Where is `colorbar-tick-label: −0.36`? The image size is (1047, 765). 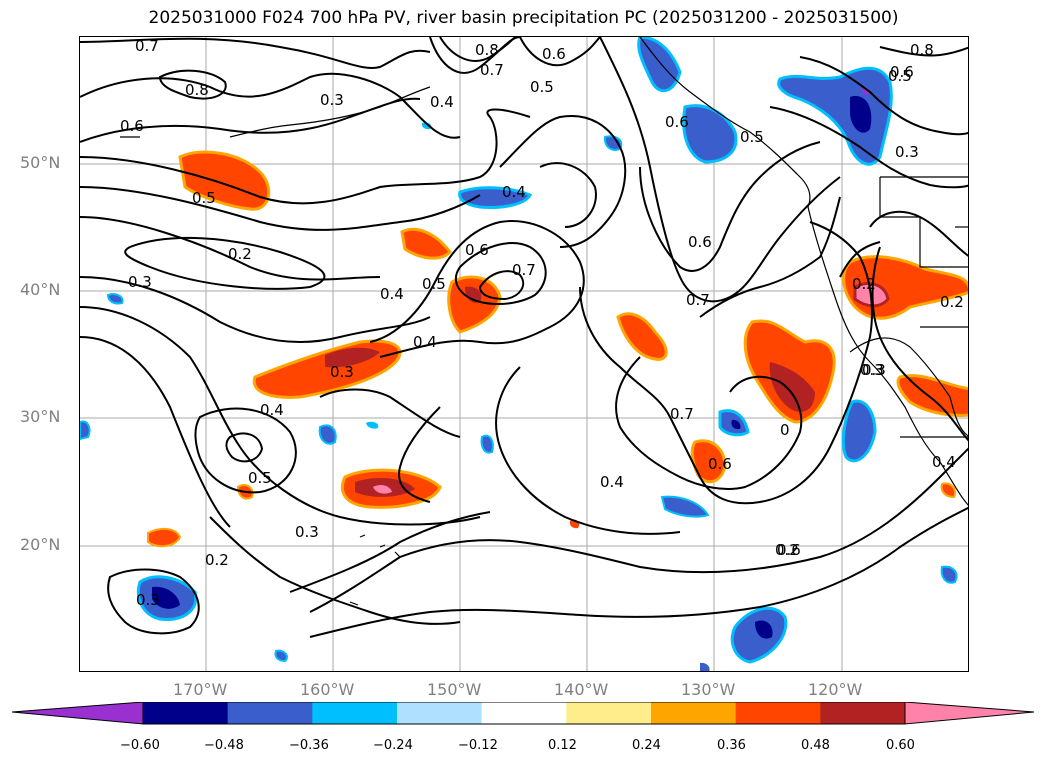
colorbar-tick-label: −0.36 is located at coordinates (309, 745).